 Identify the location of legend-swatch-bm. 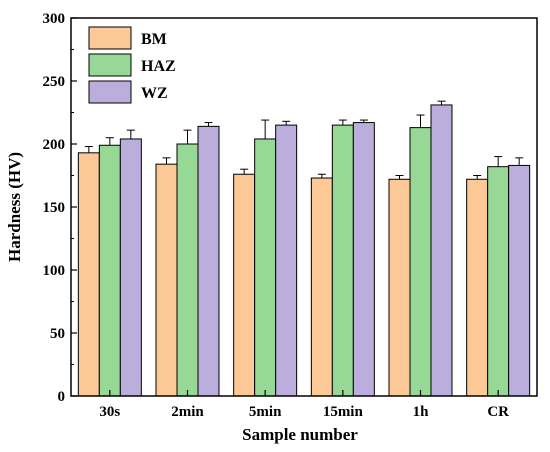
(110, 38).